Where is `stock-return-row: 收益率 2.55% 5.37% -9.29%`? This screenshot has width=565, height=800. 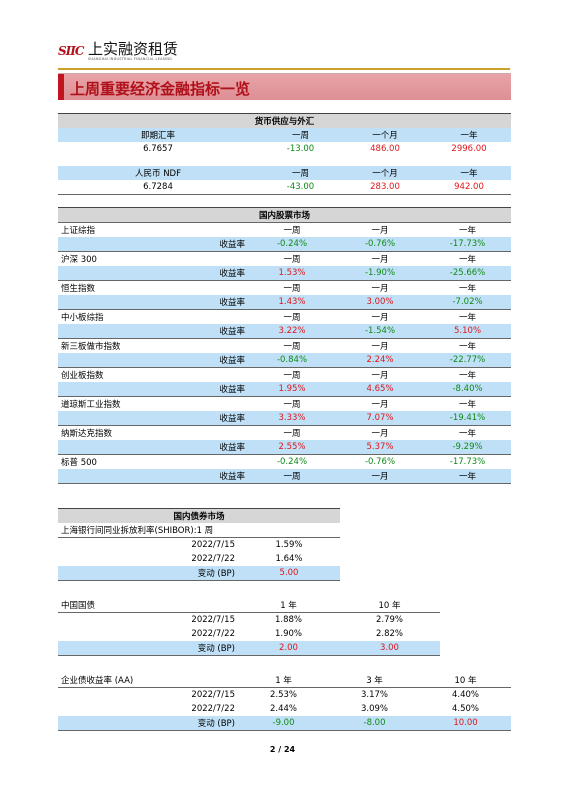
stock-return-row: 收益率 2.55% 5.37% -9.29% is located at coordinates (285, 447).